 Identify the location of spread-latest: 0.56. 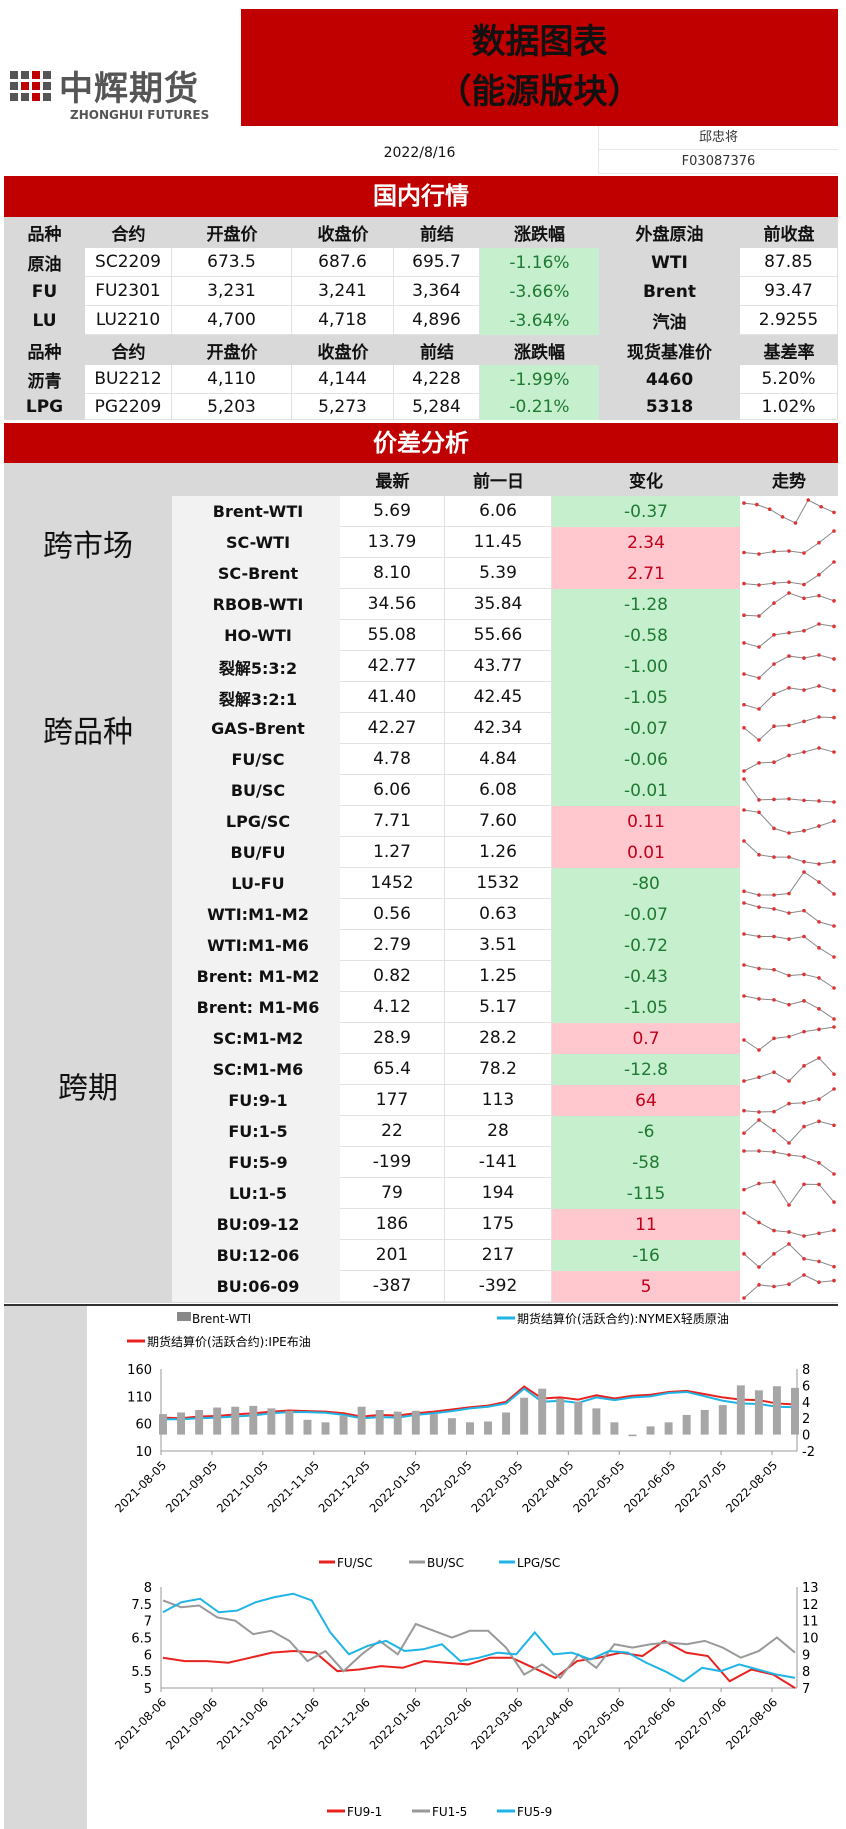
(392, 914).